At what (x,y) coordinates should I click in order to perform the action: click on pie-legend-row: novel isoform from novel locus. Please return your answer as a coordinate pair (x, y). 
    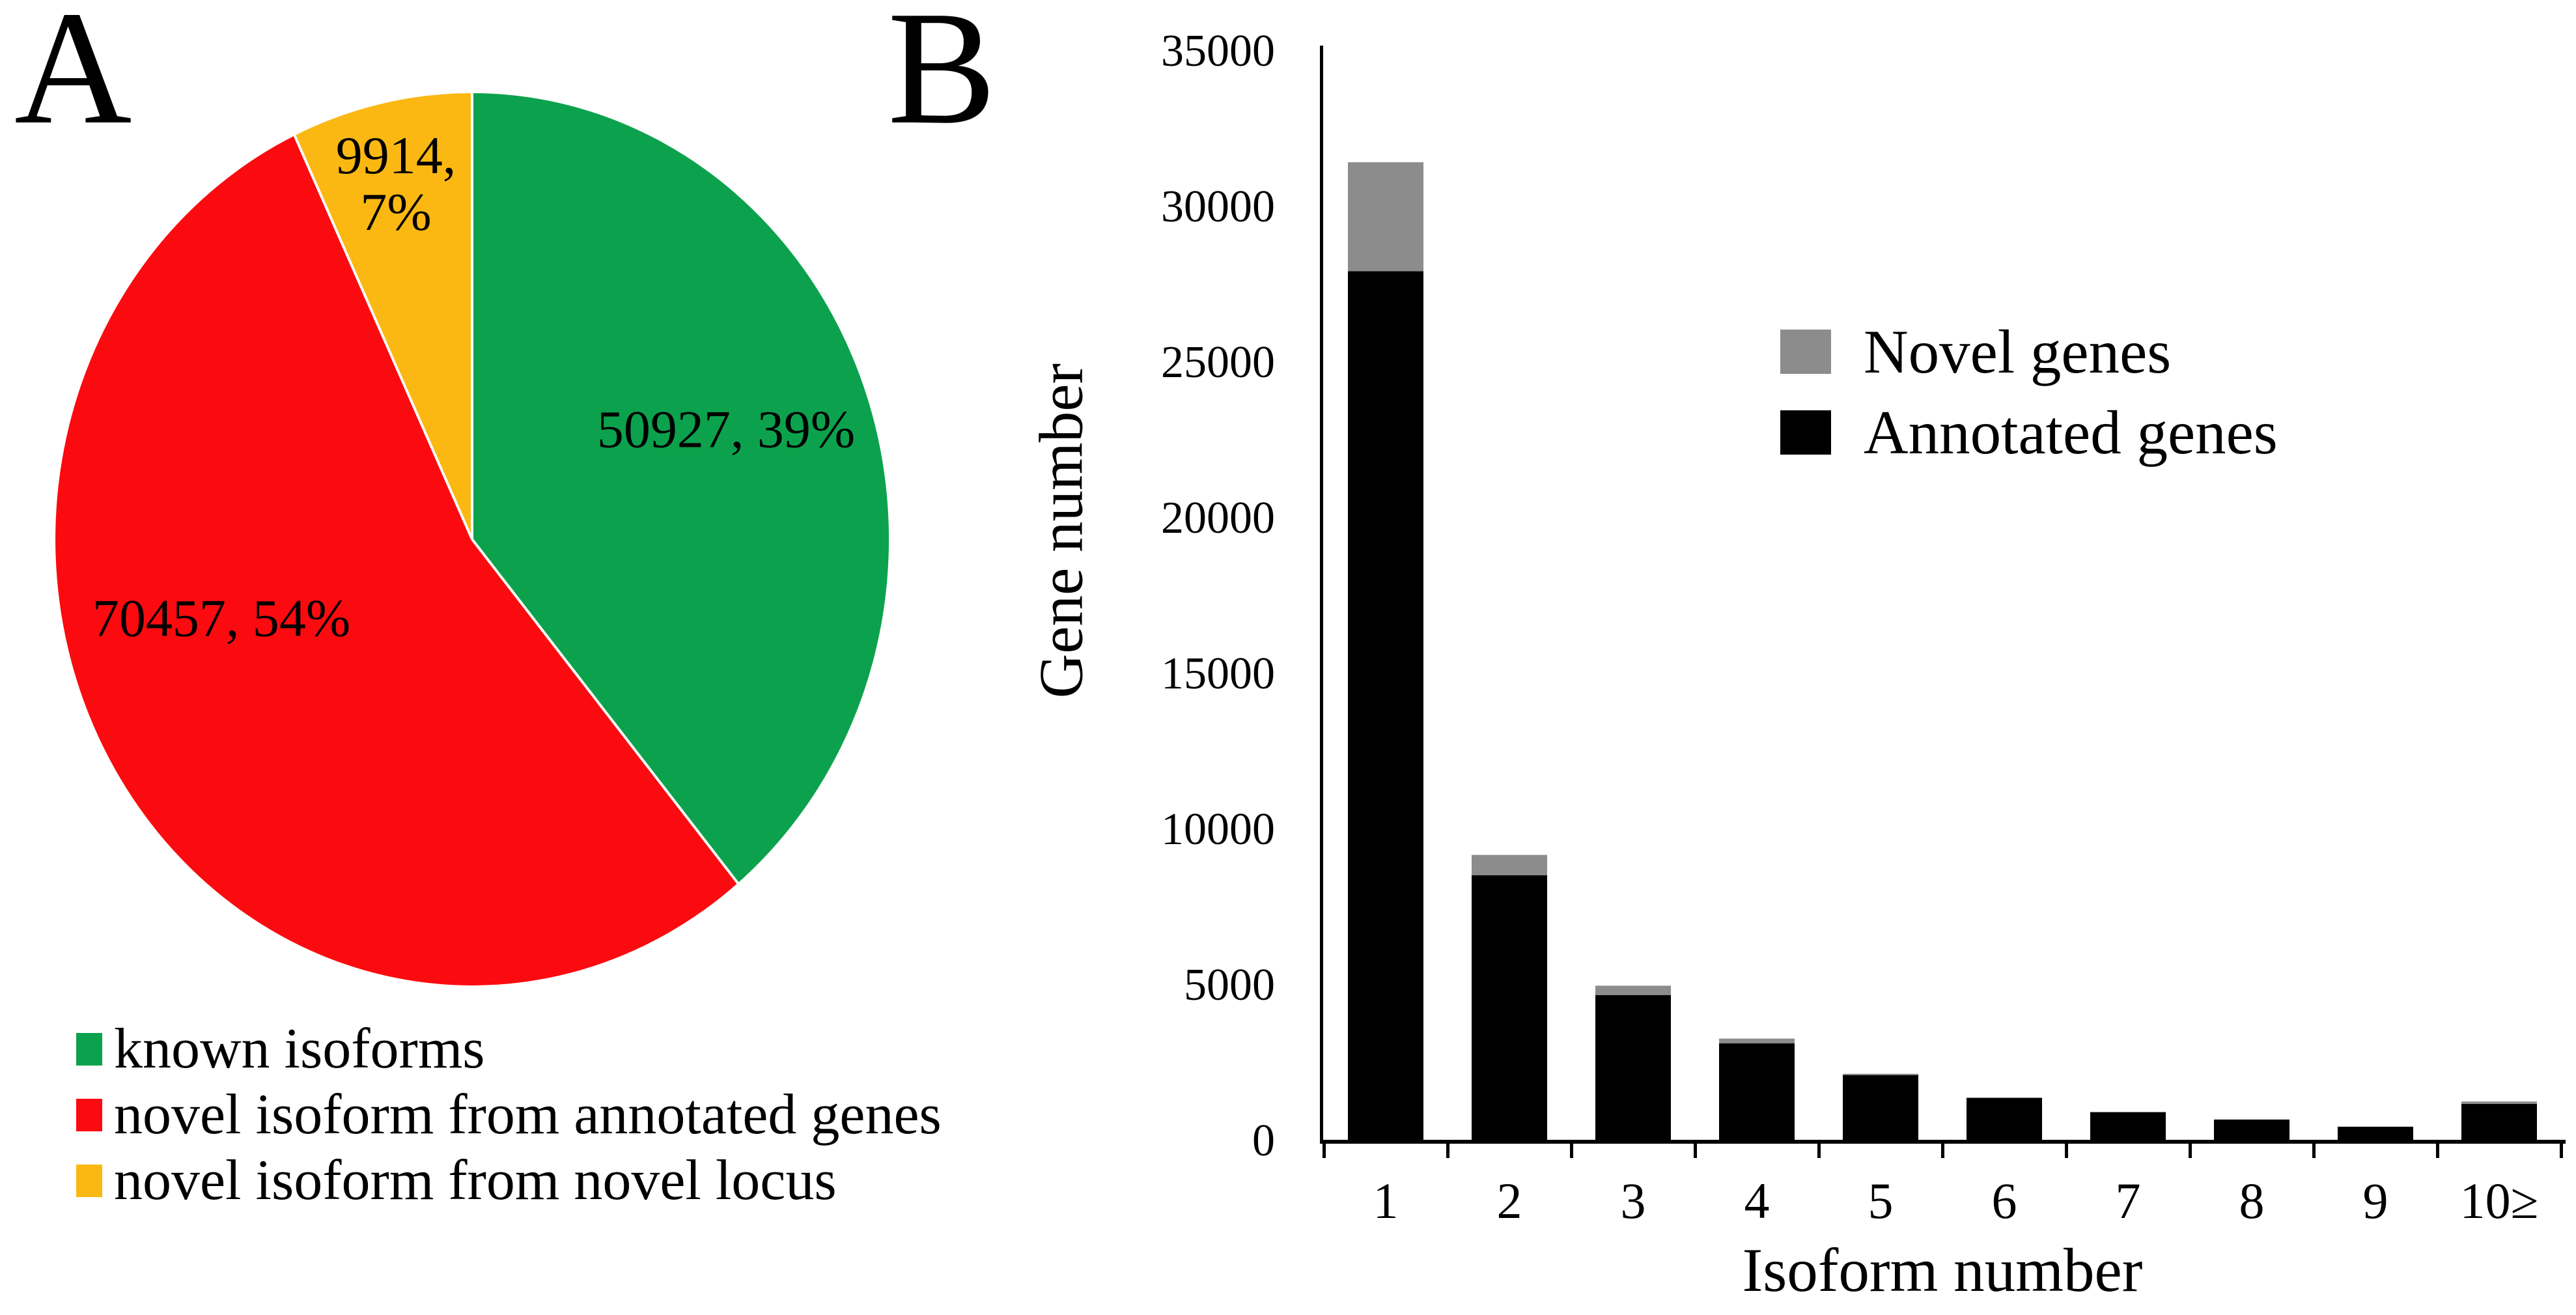
    Looking at the image, I should click on (509, 1180).